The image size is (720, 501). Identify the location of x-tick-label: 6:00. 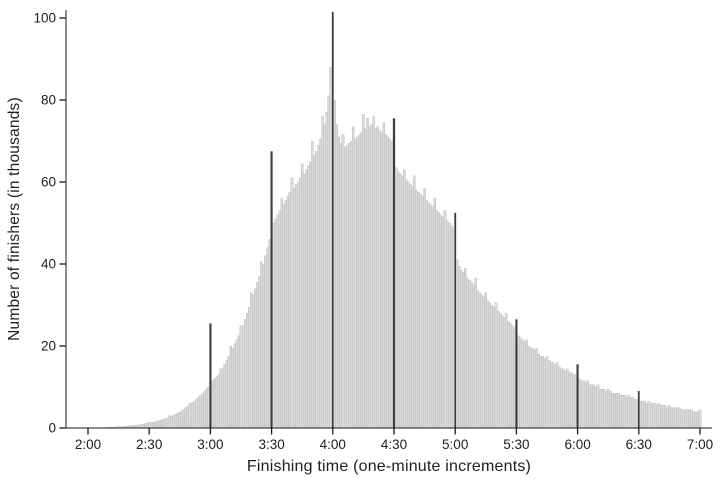
(577, 444).